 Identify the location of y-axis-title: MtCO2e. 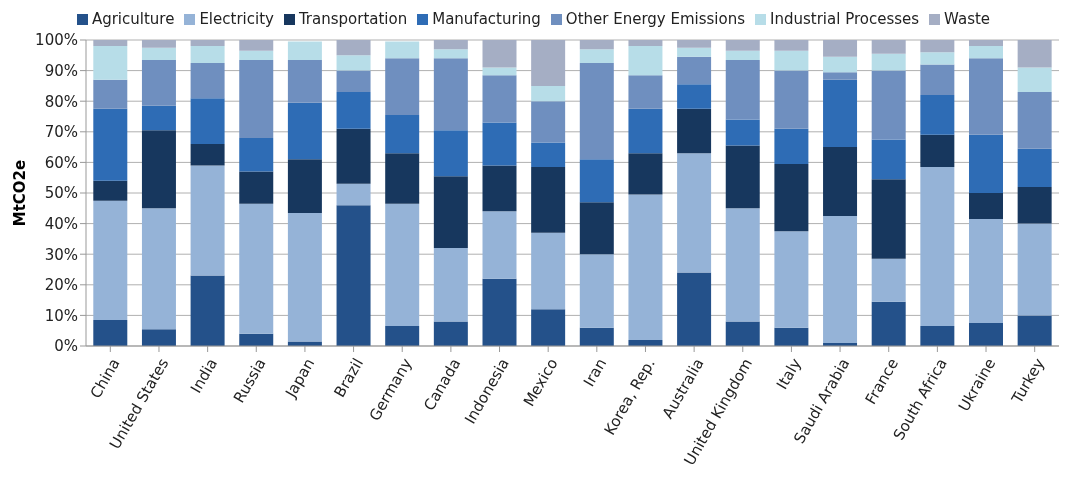
(20, 193).